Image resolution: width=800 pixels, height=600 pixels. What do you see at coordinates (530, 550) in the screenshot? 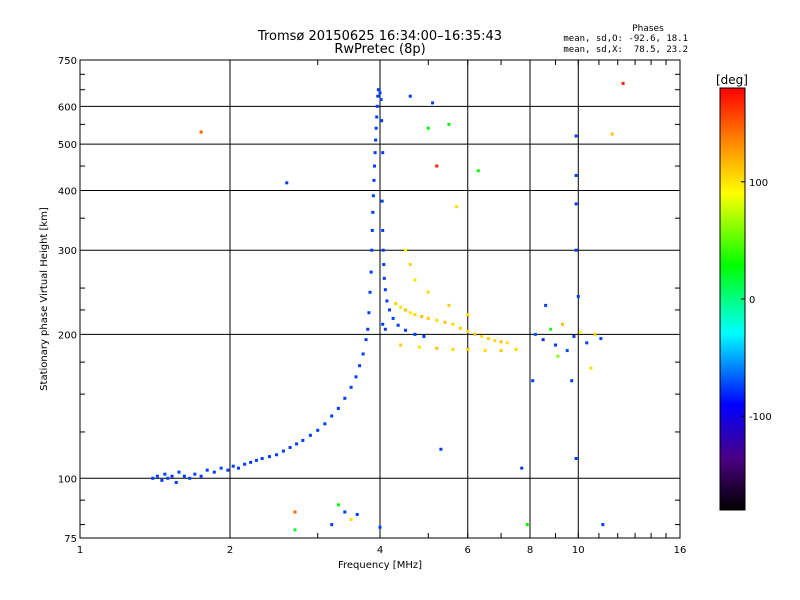
I see `x-tick-label: 8` at bounding box center [530, 550].